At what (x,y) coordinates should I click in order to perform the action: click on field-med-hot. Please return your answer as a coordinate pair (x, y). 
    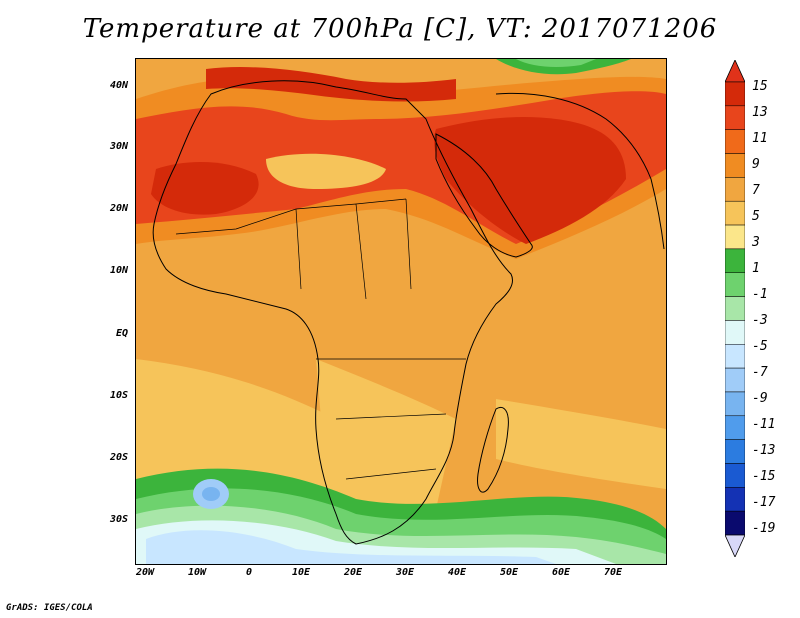
    Looking at the image, I should click on (331, 84).